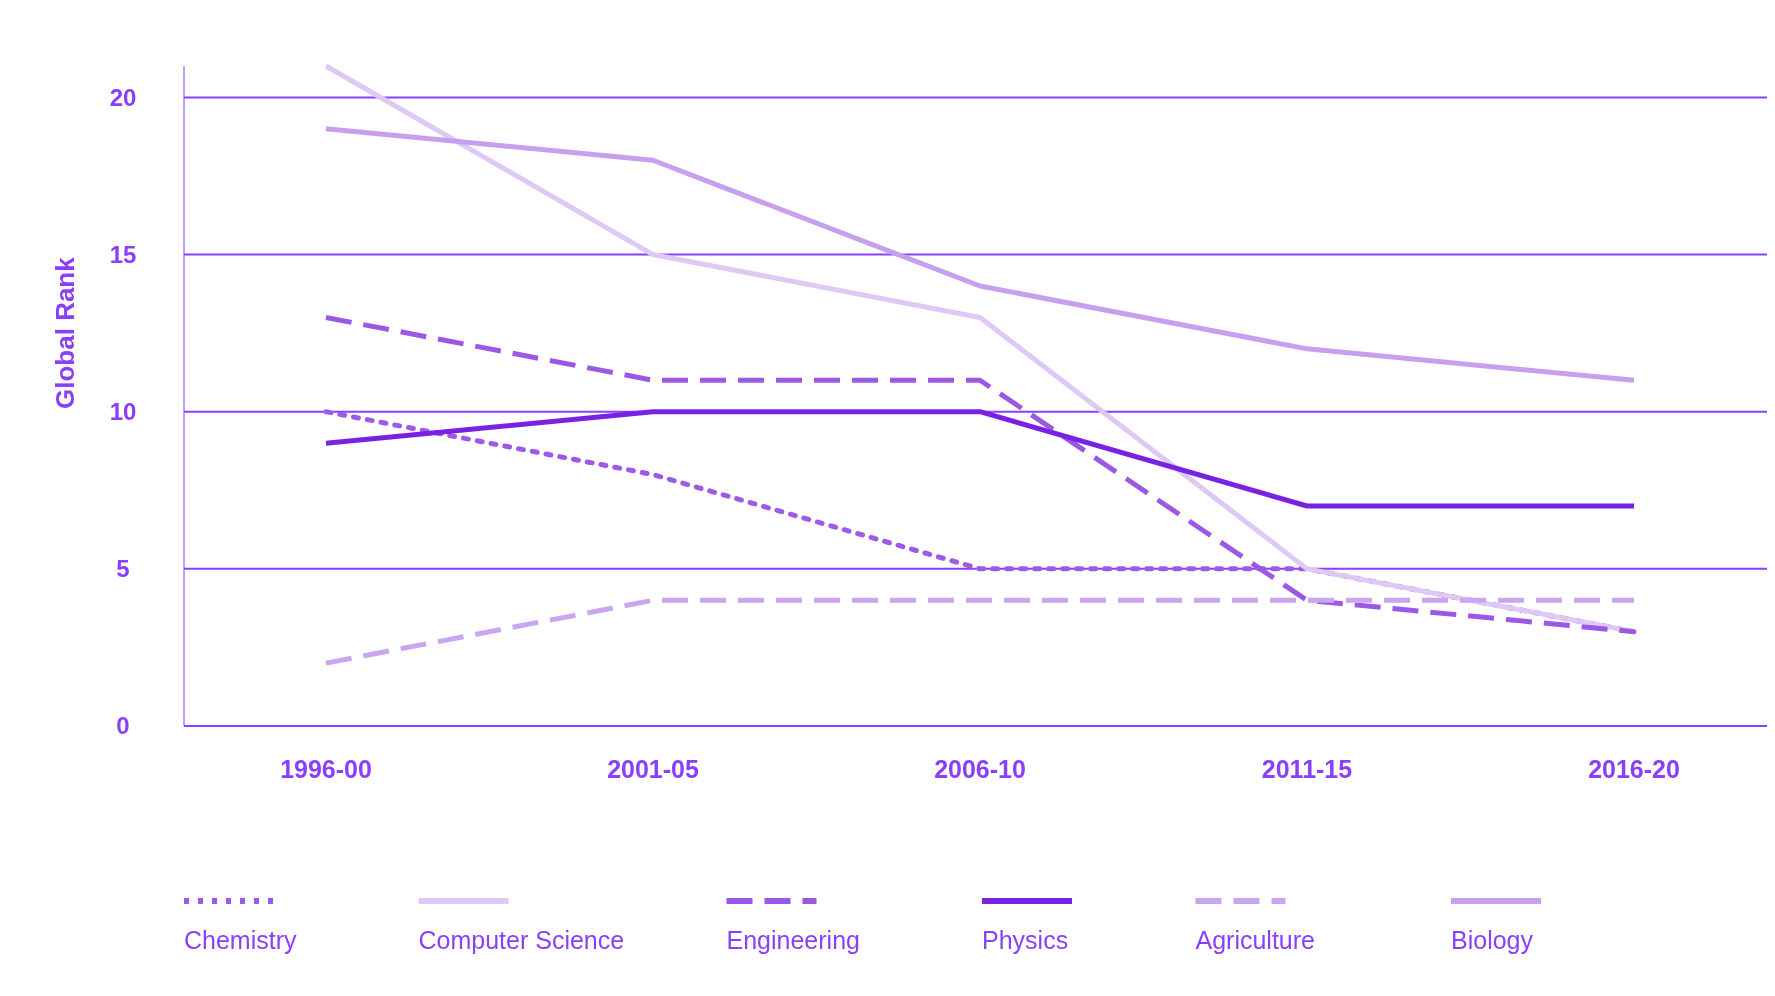 Image resolution: width=1775 pixels, height=996 pixels. I want to click on x-tick-label: 2011-15, so click(1307, 769).